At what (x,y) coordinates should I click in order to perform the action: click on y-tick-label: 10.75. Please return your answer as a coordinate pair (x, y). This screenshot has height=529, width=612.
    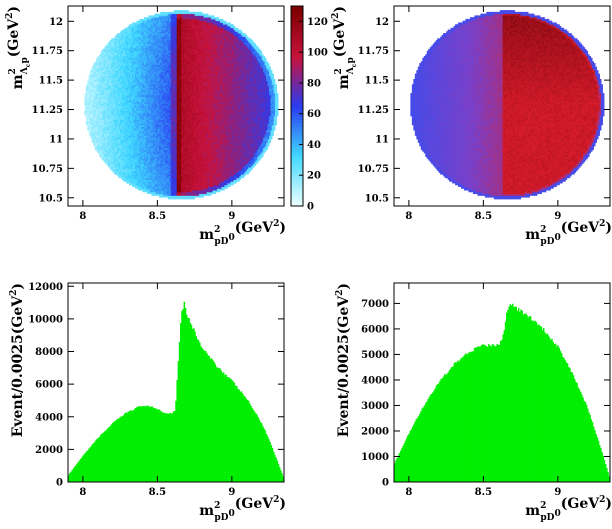
    Looking at the image, I should click on (47, 169).